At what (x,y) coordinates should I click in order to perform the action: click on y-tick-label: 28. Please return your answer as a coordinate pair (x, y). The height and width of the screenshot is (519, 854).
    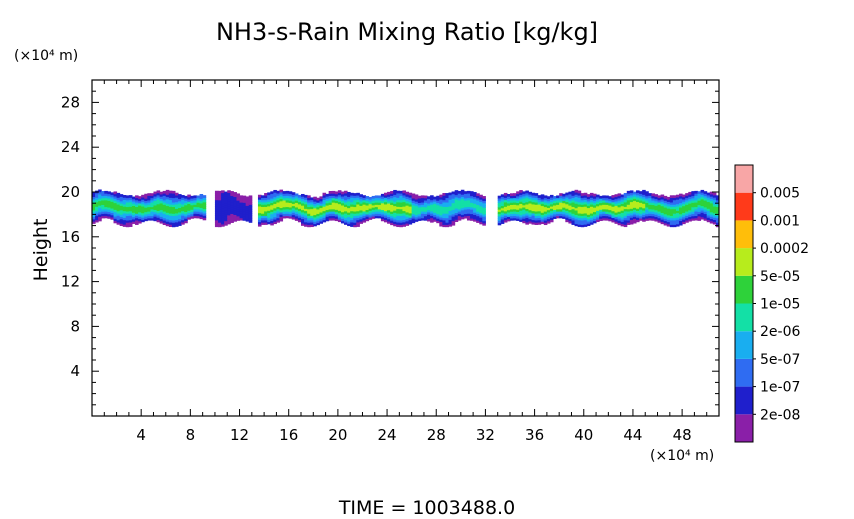
    Looking at the image, I should click on (70, 102).